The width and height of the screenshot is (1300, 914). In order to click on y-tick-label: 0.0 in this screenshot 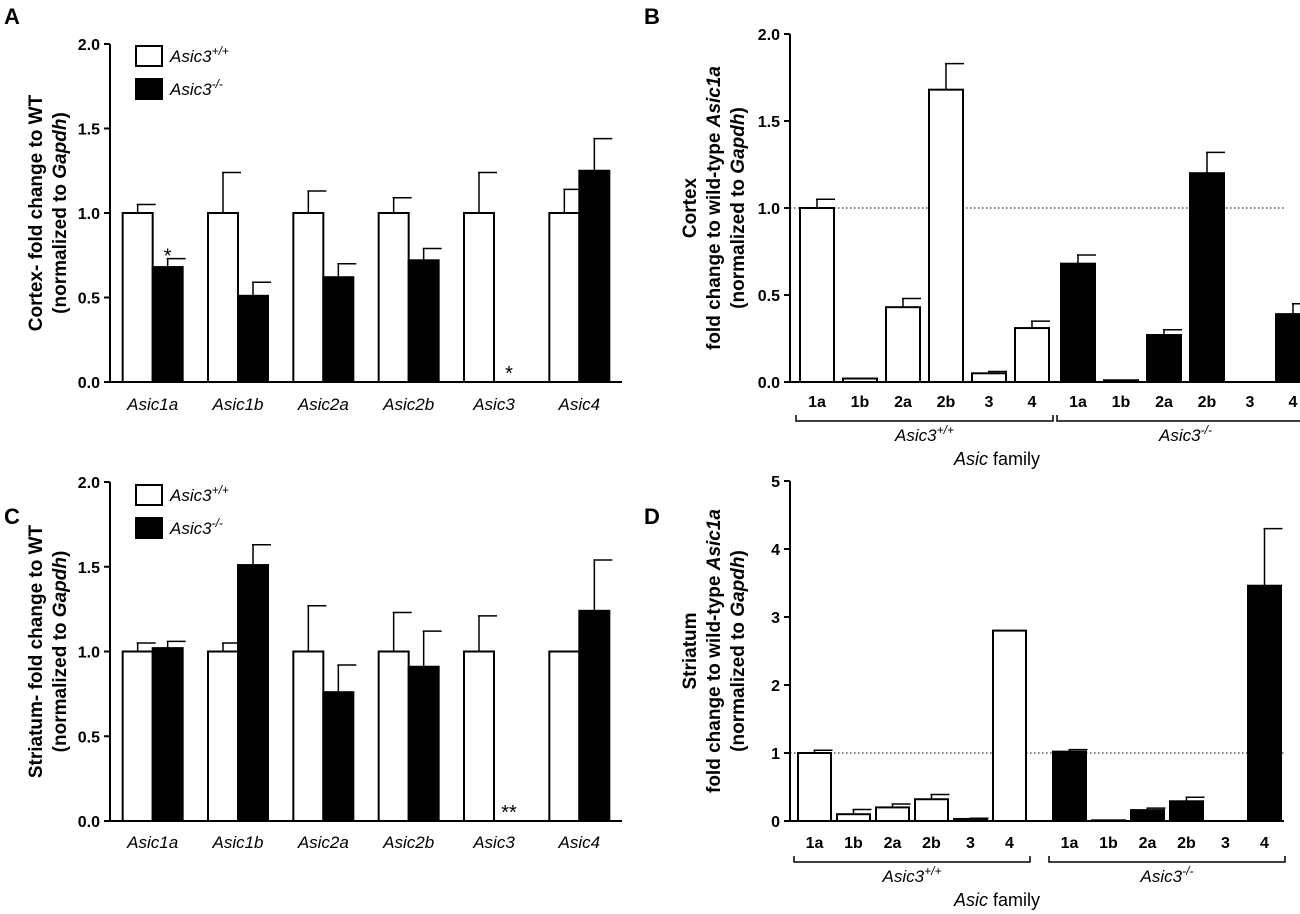, I will do `click(89, 822)`.